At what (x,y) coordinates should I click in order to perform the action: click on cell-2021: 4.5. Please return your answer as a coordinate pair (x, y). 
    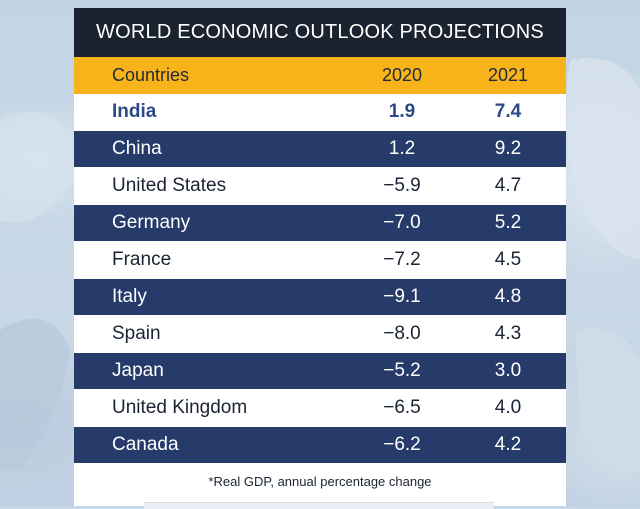
    Looking at the image, I should click on (508, 259).